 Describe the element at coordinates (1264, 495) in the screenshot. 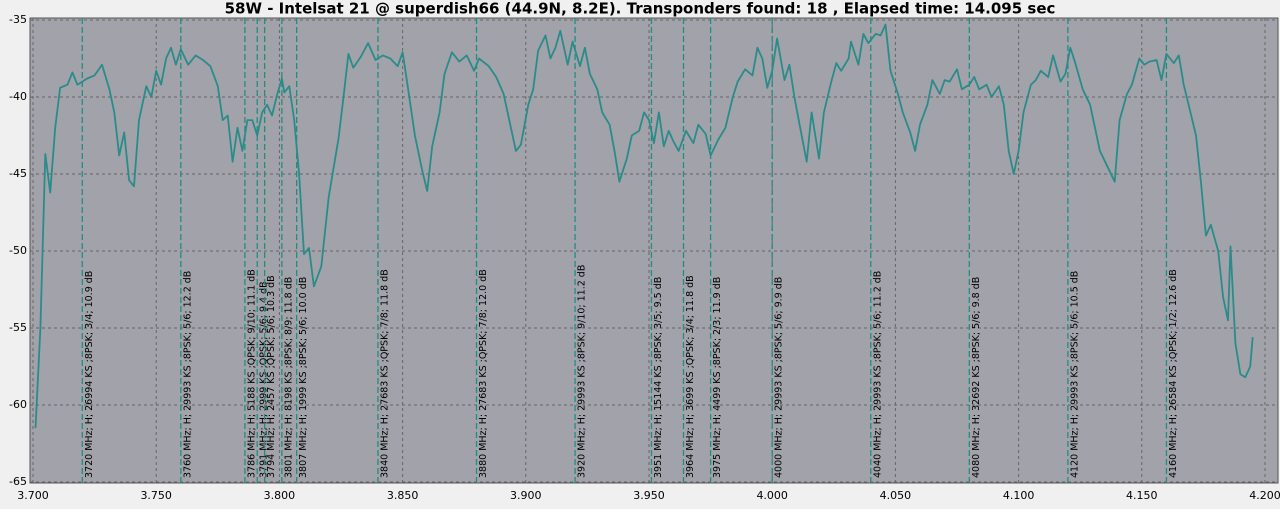

I see `x-tick-label: 4.200` at that location.